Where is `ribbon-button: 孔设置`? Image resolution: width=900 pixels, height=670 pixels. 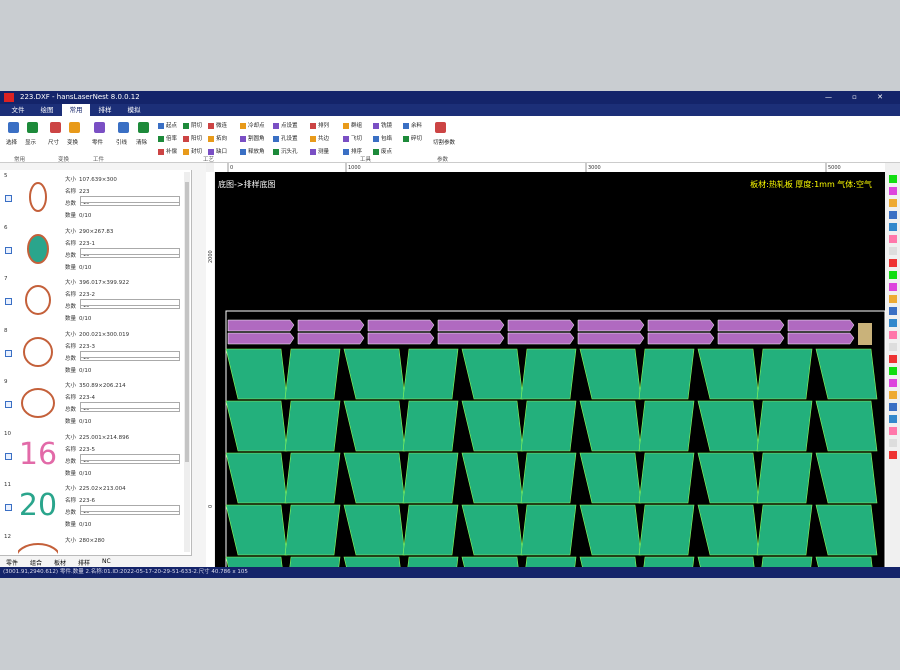
ribbon-button: 孔设置 is located at coordinates (285, 138).